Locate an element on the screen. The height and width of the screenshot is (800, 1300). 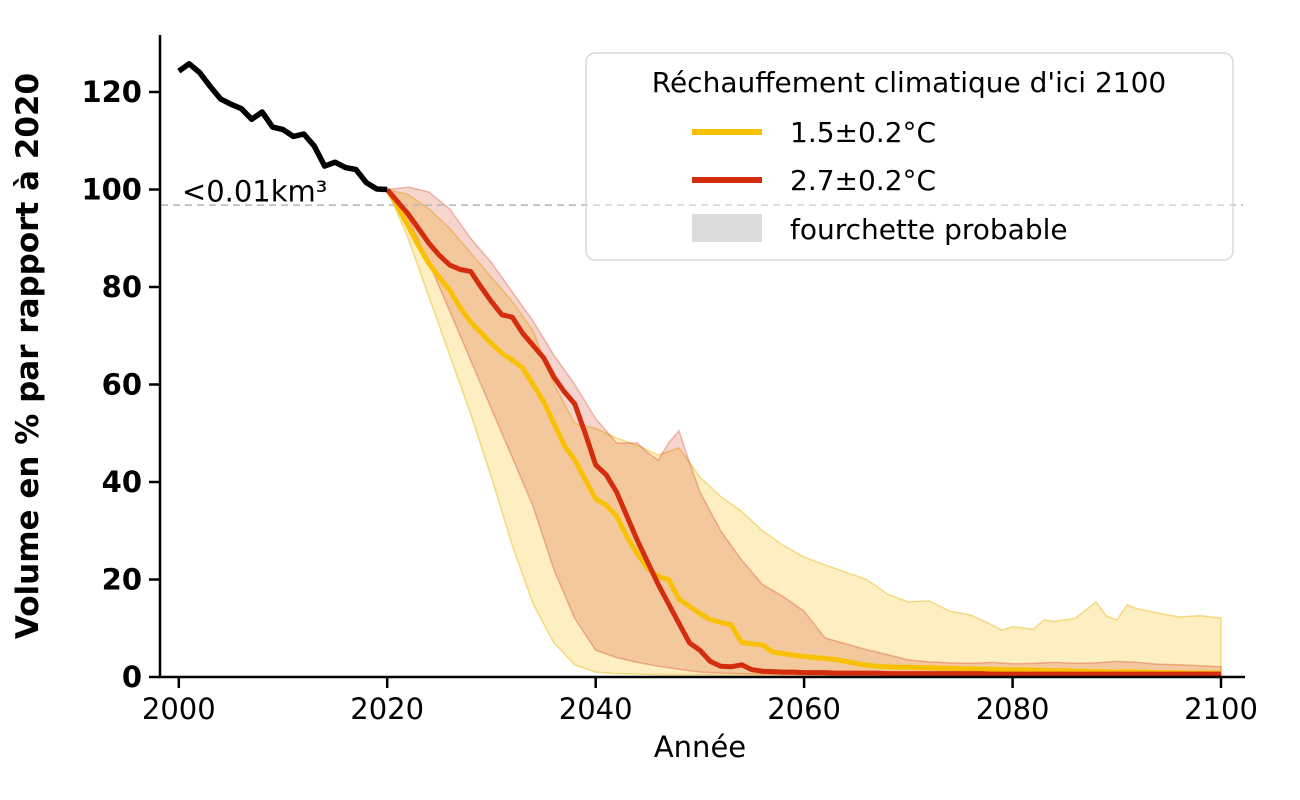
legend-entry-likely-range: fourchette probable is located at coordinates (880, 229).